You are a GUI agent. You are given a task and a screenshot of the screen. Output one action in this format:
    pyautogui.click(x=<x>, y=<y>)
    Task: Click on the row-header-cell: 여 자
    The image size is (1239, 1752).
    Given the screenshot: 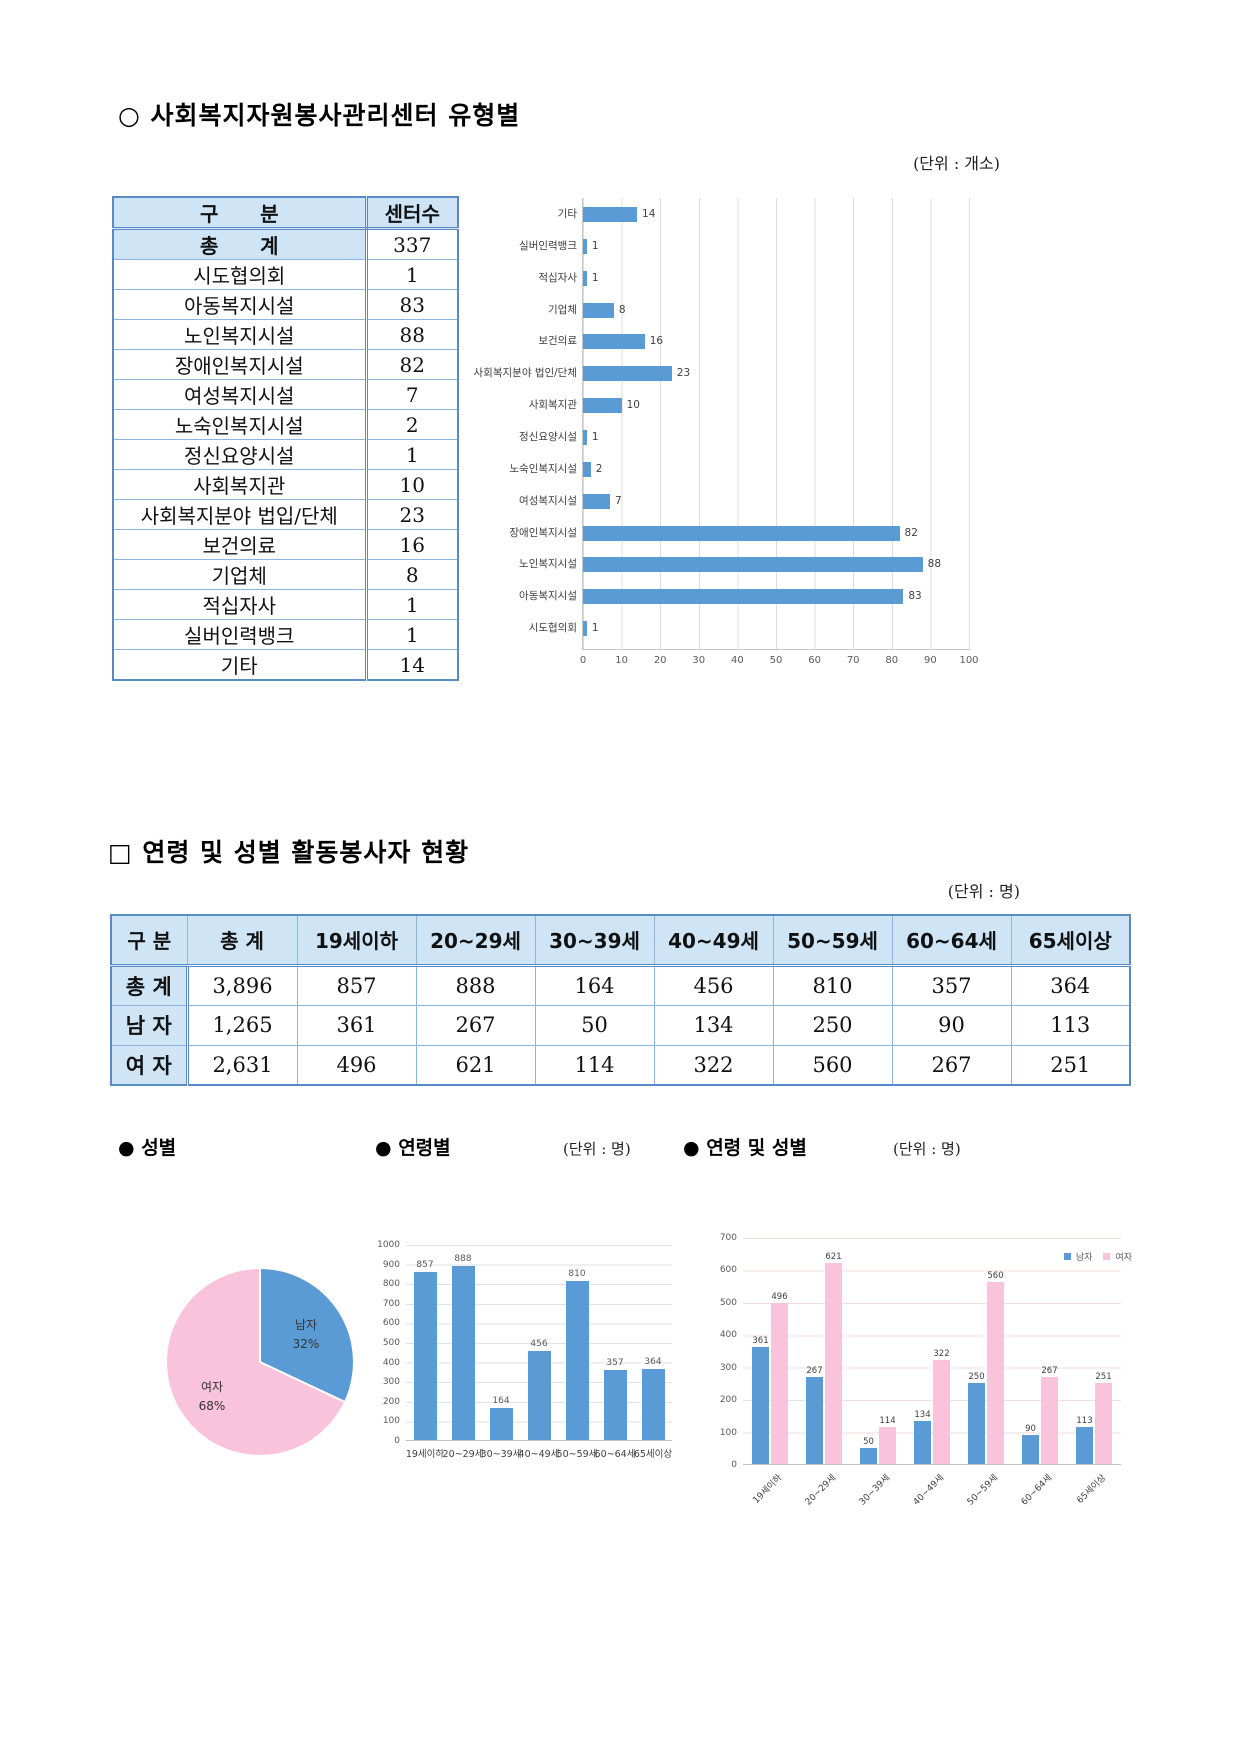 What is the action you would take?
    pyautogui.click(x=149, y=1065)
    